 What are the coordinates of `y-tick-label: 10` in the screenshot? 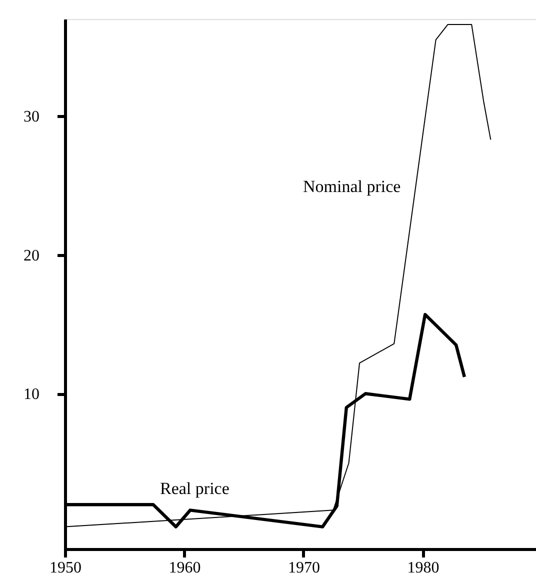 It's located at (32, 395).